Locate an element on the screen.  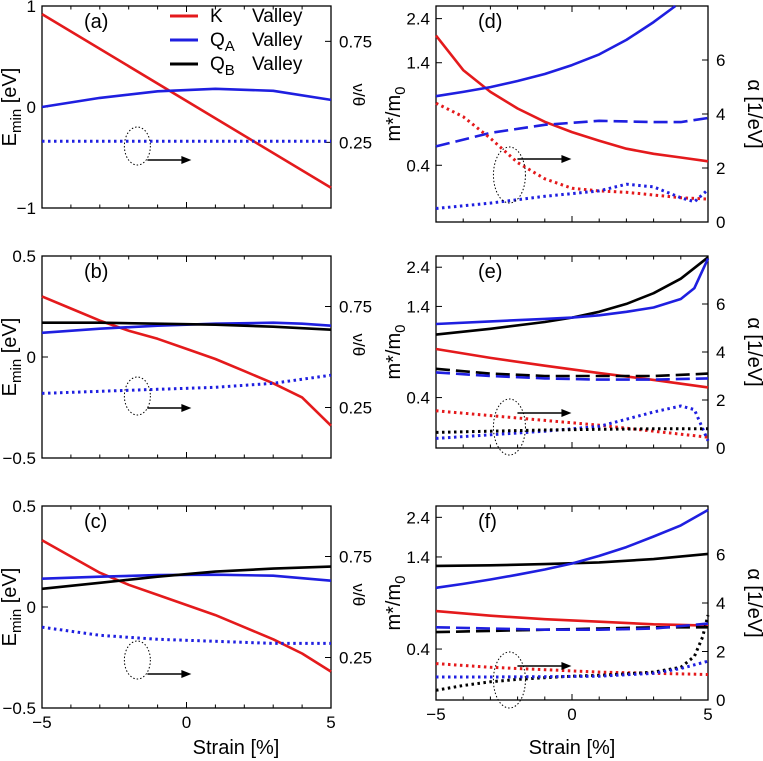
y-tick-label: −1 is located at coordinates (26, 208).